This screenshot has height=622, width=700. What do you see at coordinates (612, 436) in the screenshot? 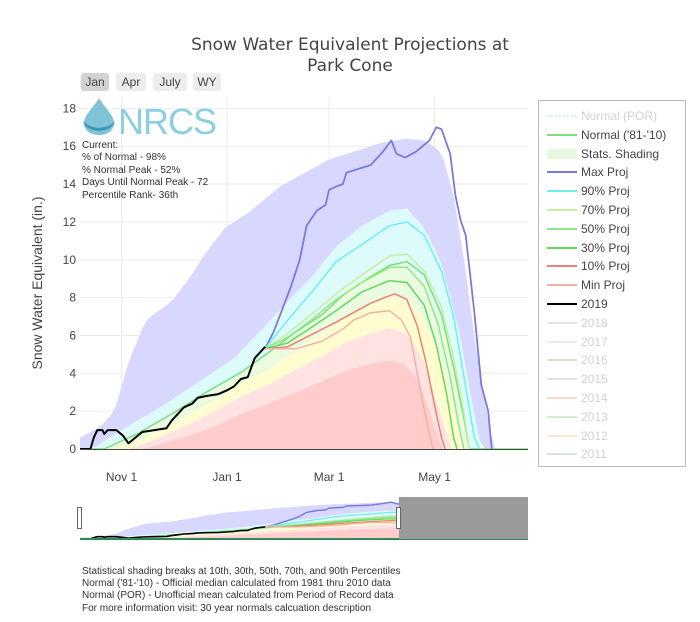
I see `legend-item-17: 2012` at bounding box center [612, 436].